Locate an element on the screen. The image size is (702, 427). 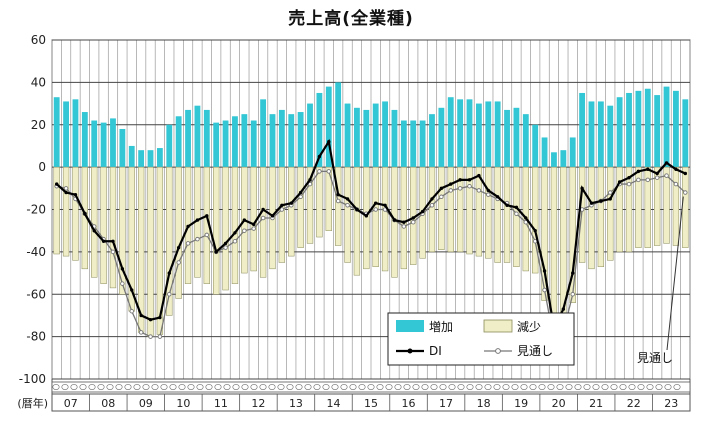
x-tick-label: 18 is located at coordinates (484, 403).